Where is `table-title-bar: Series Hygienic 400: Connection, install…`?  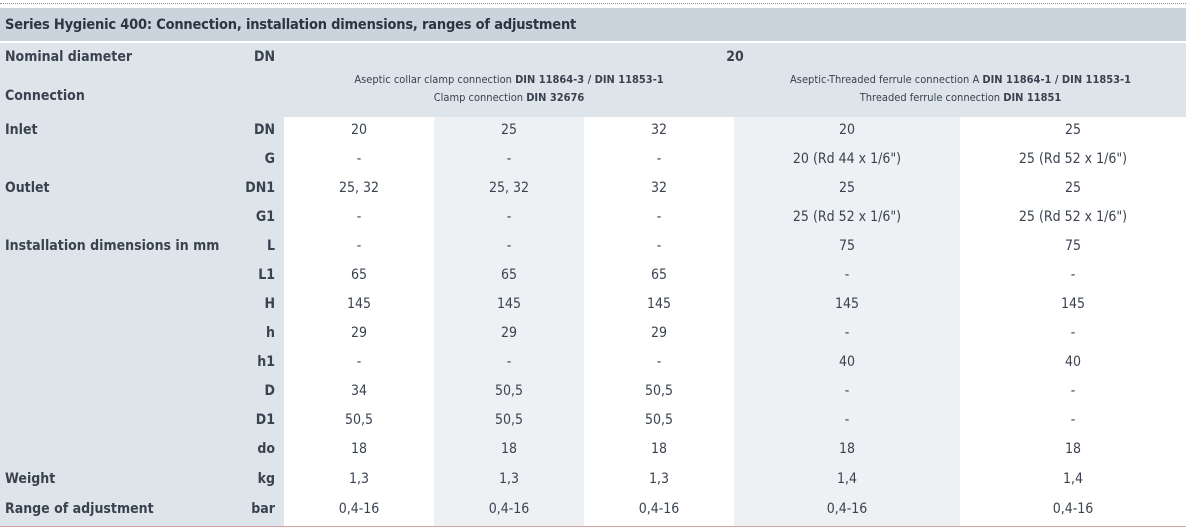 table-title-bar: Series Hygienic 400: Connection, install… is located at coordinates (593, 24).